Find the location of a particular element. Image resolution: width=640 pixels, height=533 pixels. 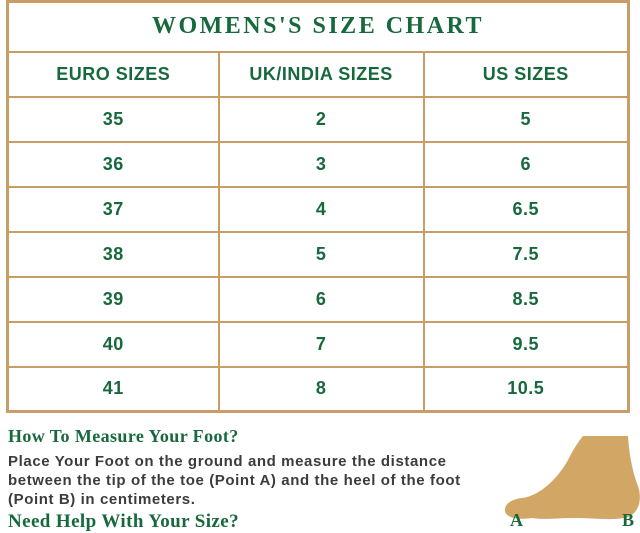

foot-measurement-diagram: A B is located at coordinates (570, 483).